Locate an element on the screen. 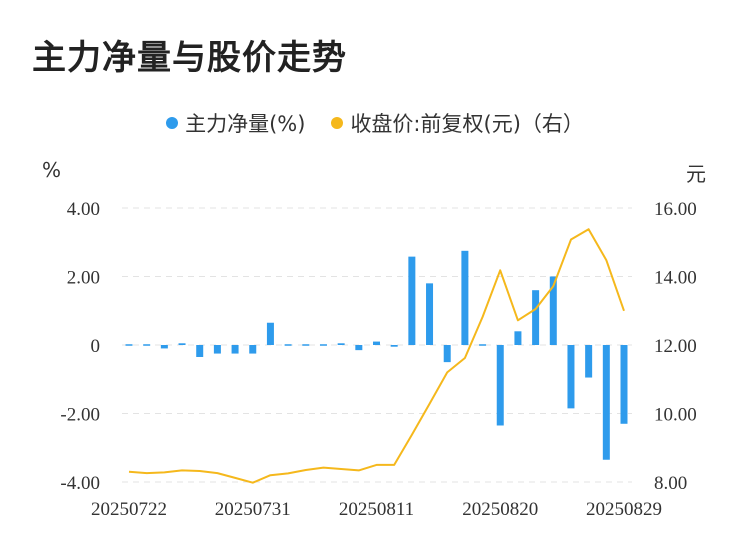  legend-dot-close-price is located at coordinates (337, 123).